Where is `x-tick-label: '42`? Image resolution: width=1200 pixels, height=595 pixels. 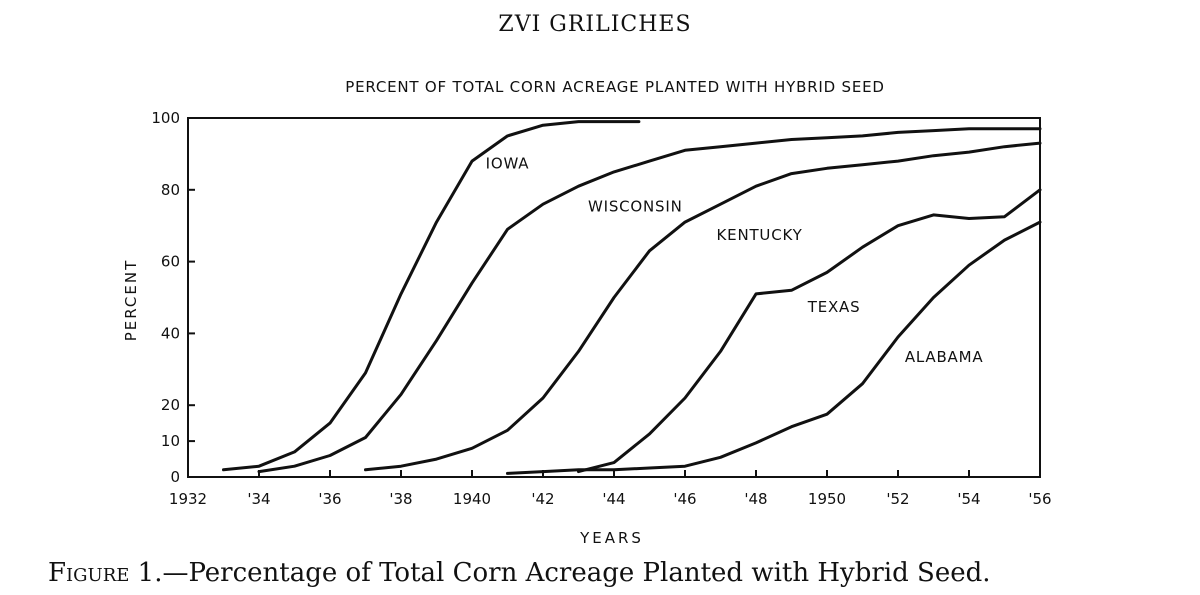
x-tick-label: '42 is located at coordinates (542, 499).